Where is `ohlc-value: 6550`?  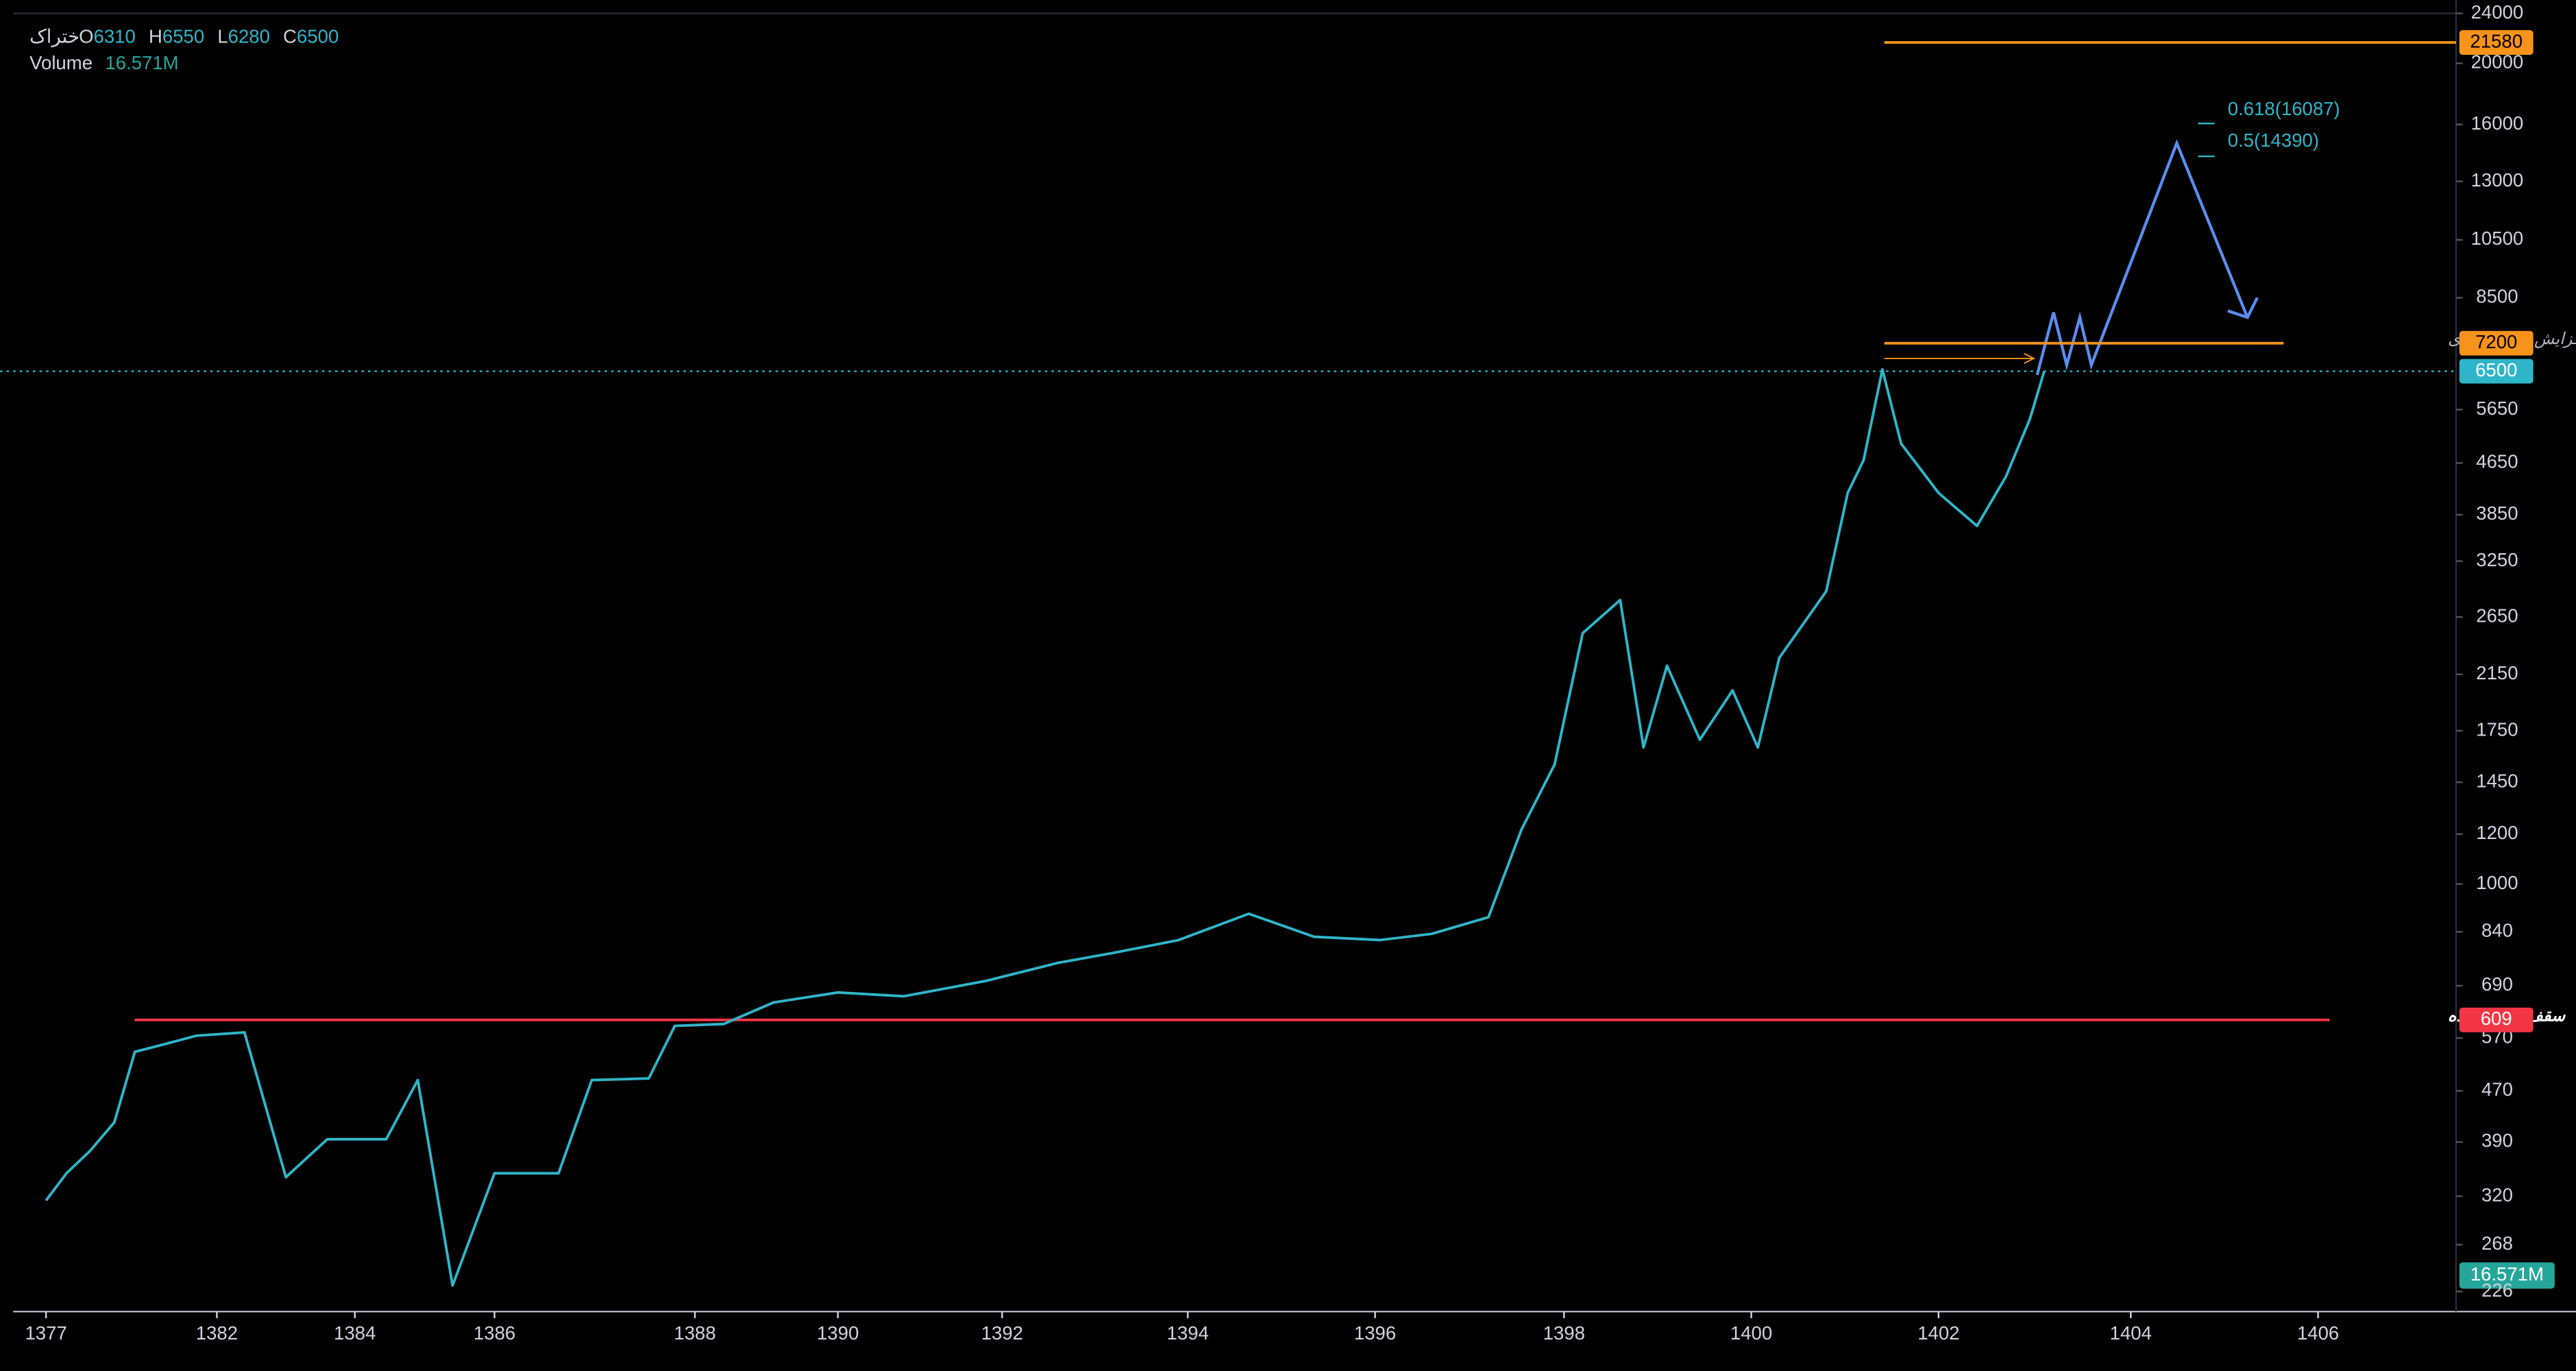 ohlc-value: 6550 is located at coordinates (183, 36).